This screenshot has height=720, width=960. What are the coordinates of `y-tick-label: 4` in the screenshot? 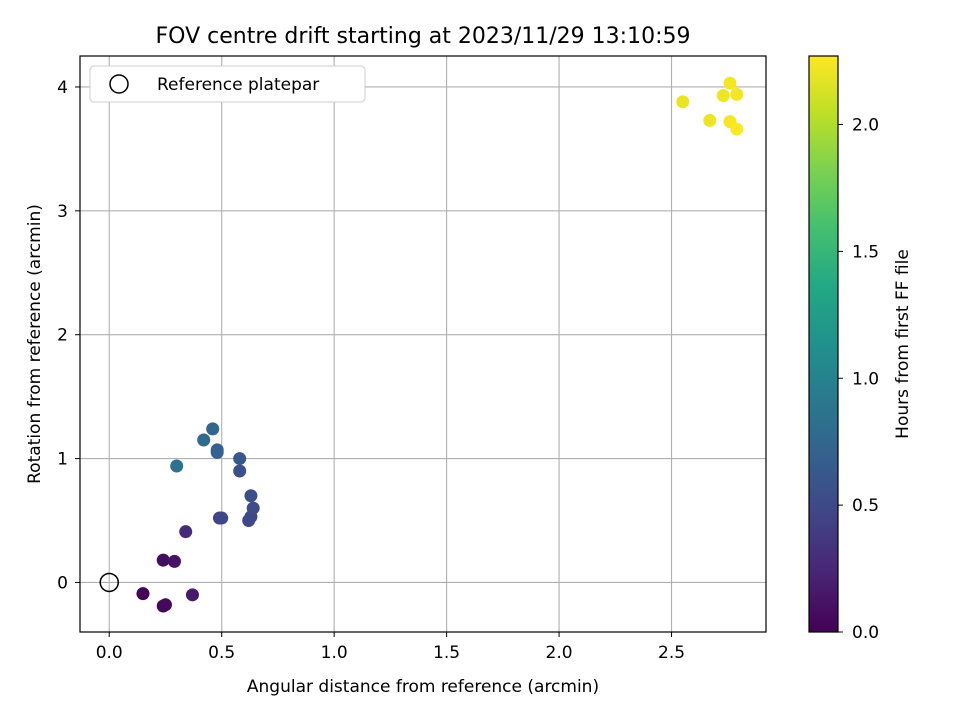 It's located at (62, 88).